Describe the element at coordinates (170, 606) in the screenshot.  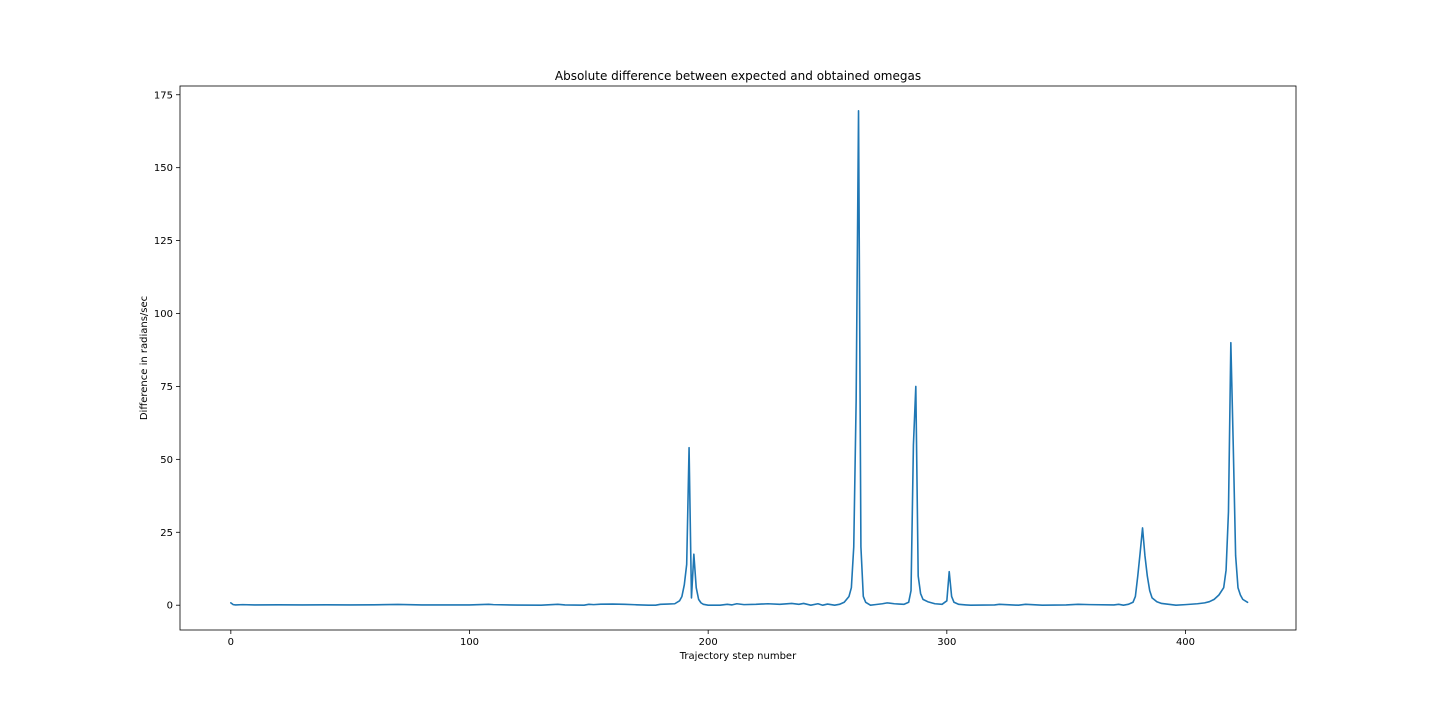
I see `y-tick-label: 0` at that location.